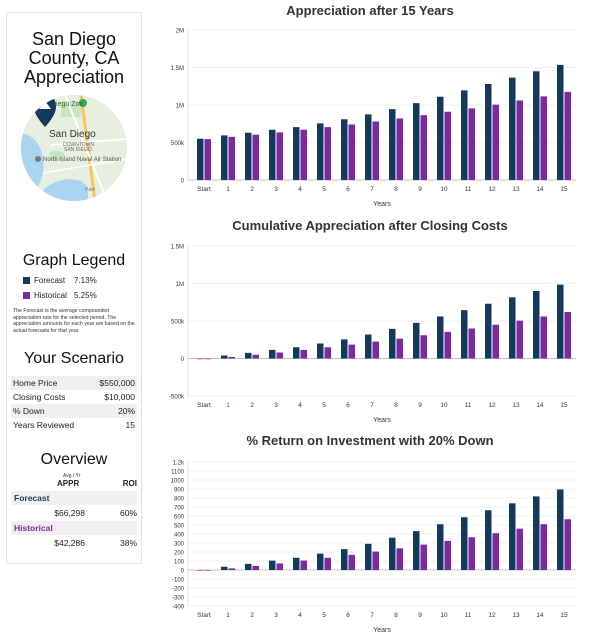  What do you see at coordinates (128, 543) in the screenshot?
I see `overview-historical-roi: 38%` at bounding box center [128, 543].